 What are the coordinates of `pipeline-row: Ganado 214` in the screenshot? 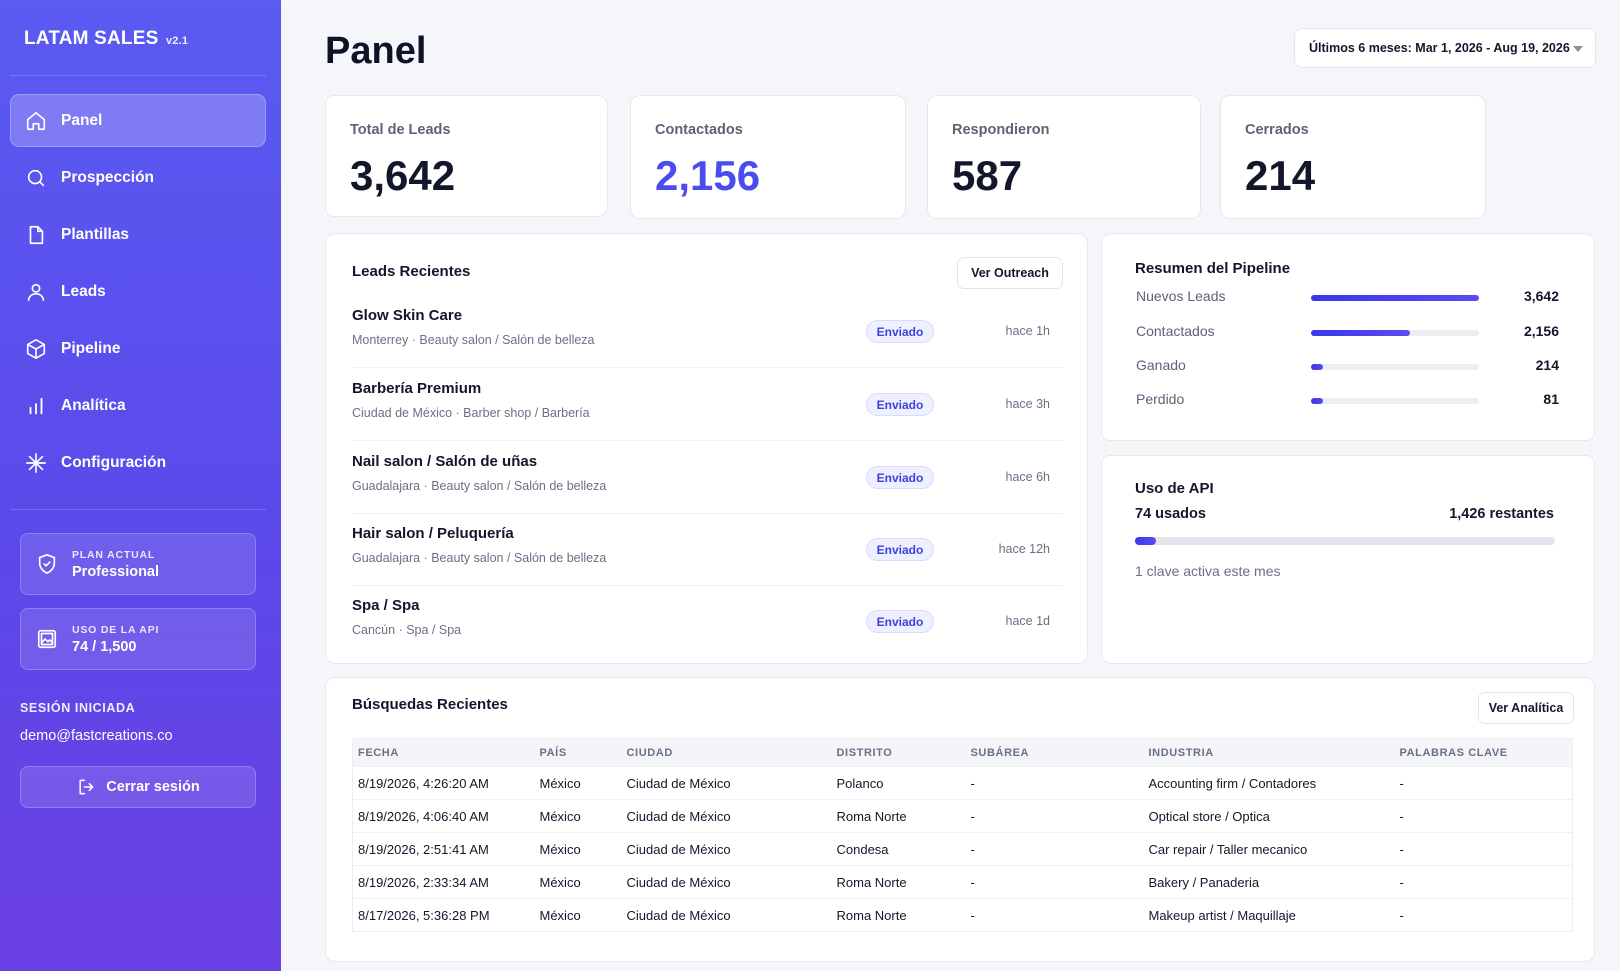 It's located at (1347, 366).